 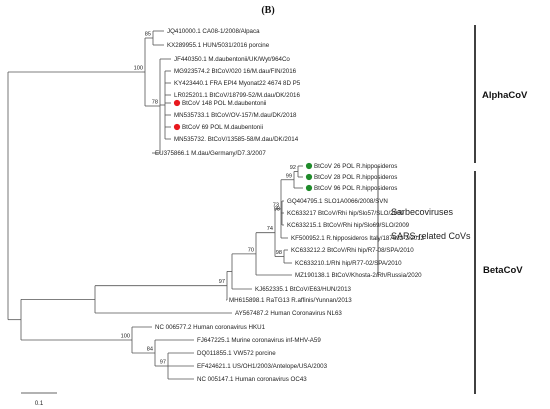 What do you see at coordinates (348, 263) in the screenshot?
I see `taxon-label: KC633210.1/Rhi hip/R77-02/SPA/2010` at bounding box center [348, 263].